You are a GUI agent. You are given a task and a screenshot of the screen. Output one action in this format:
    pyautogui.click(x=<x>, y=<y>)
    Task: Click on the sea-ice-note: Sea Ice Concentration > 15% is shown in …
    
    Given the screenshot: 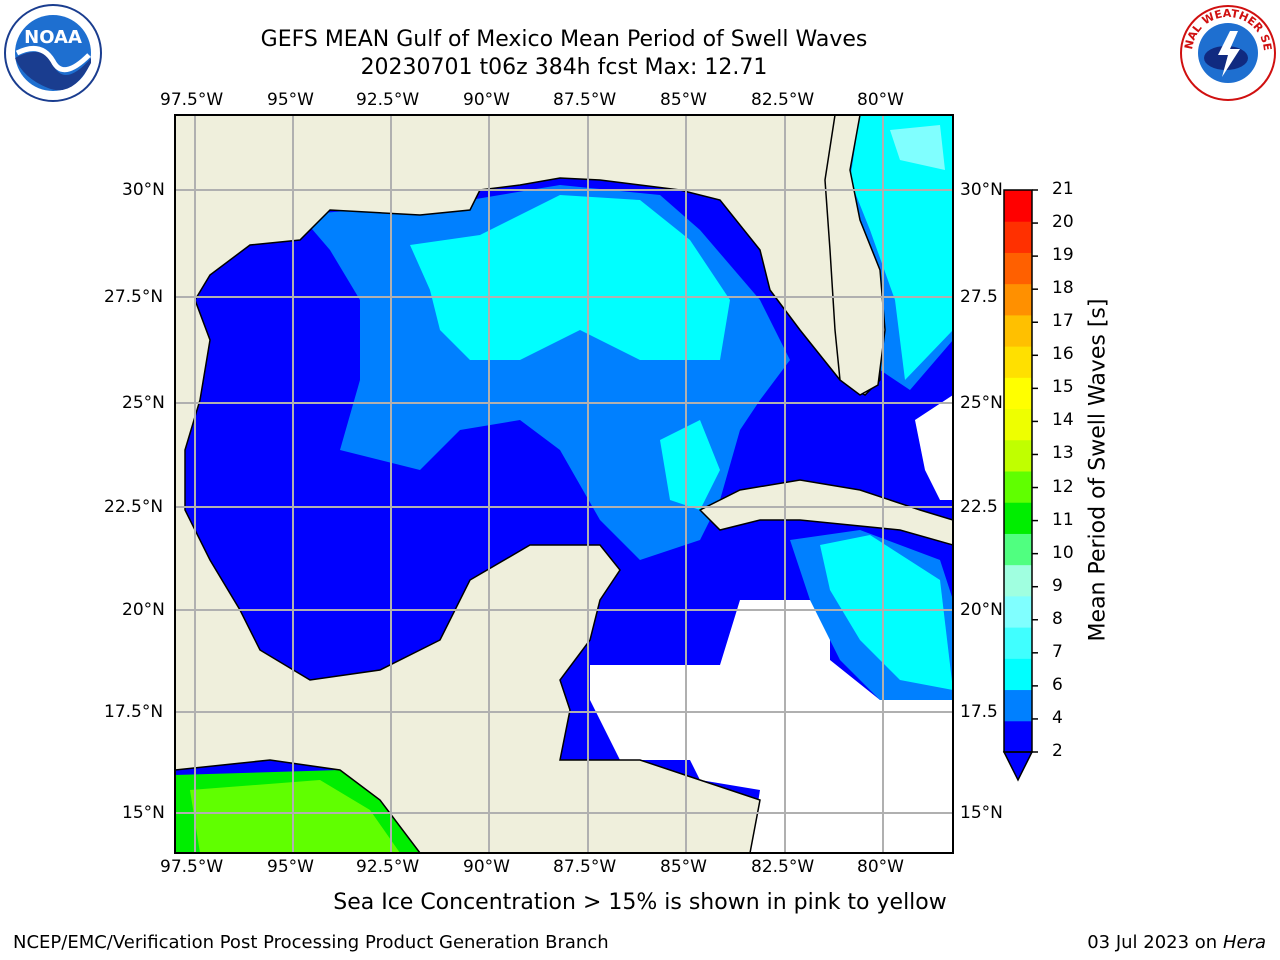 What is the action you would take?
    pyautogui.click(x=640, y=902)
    